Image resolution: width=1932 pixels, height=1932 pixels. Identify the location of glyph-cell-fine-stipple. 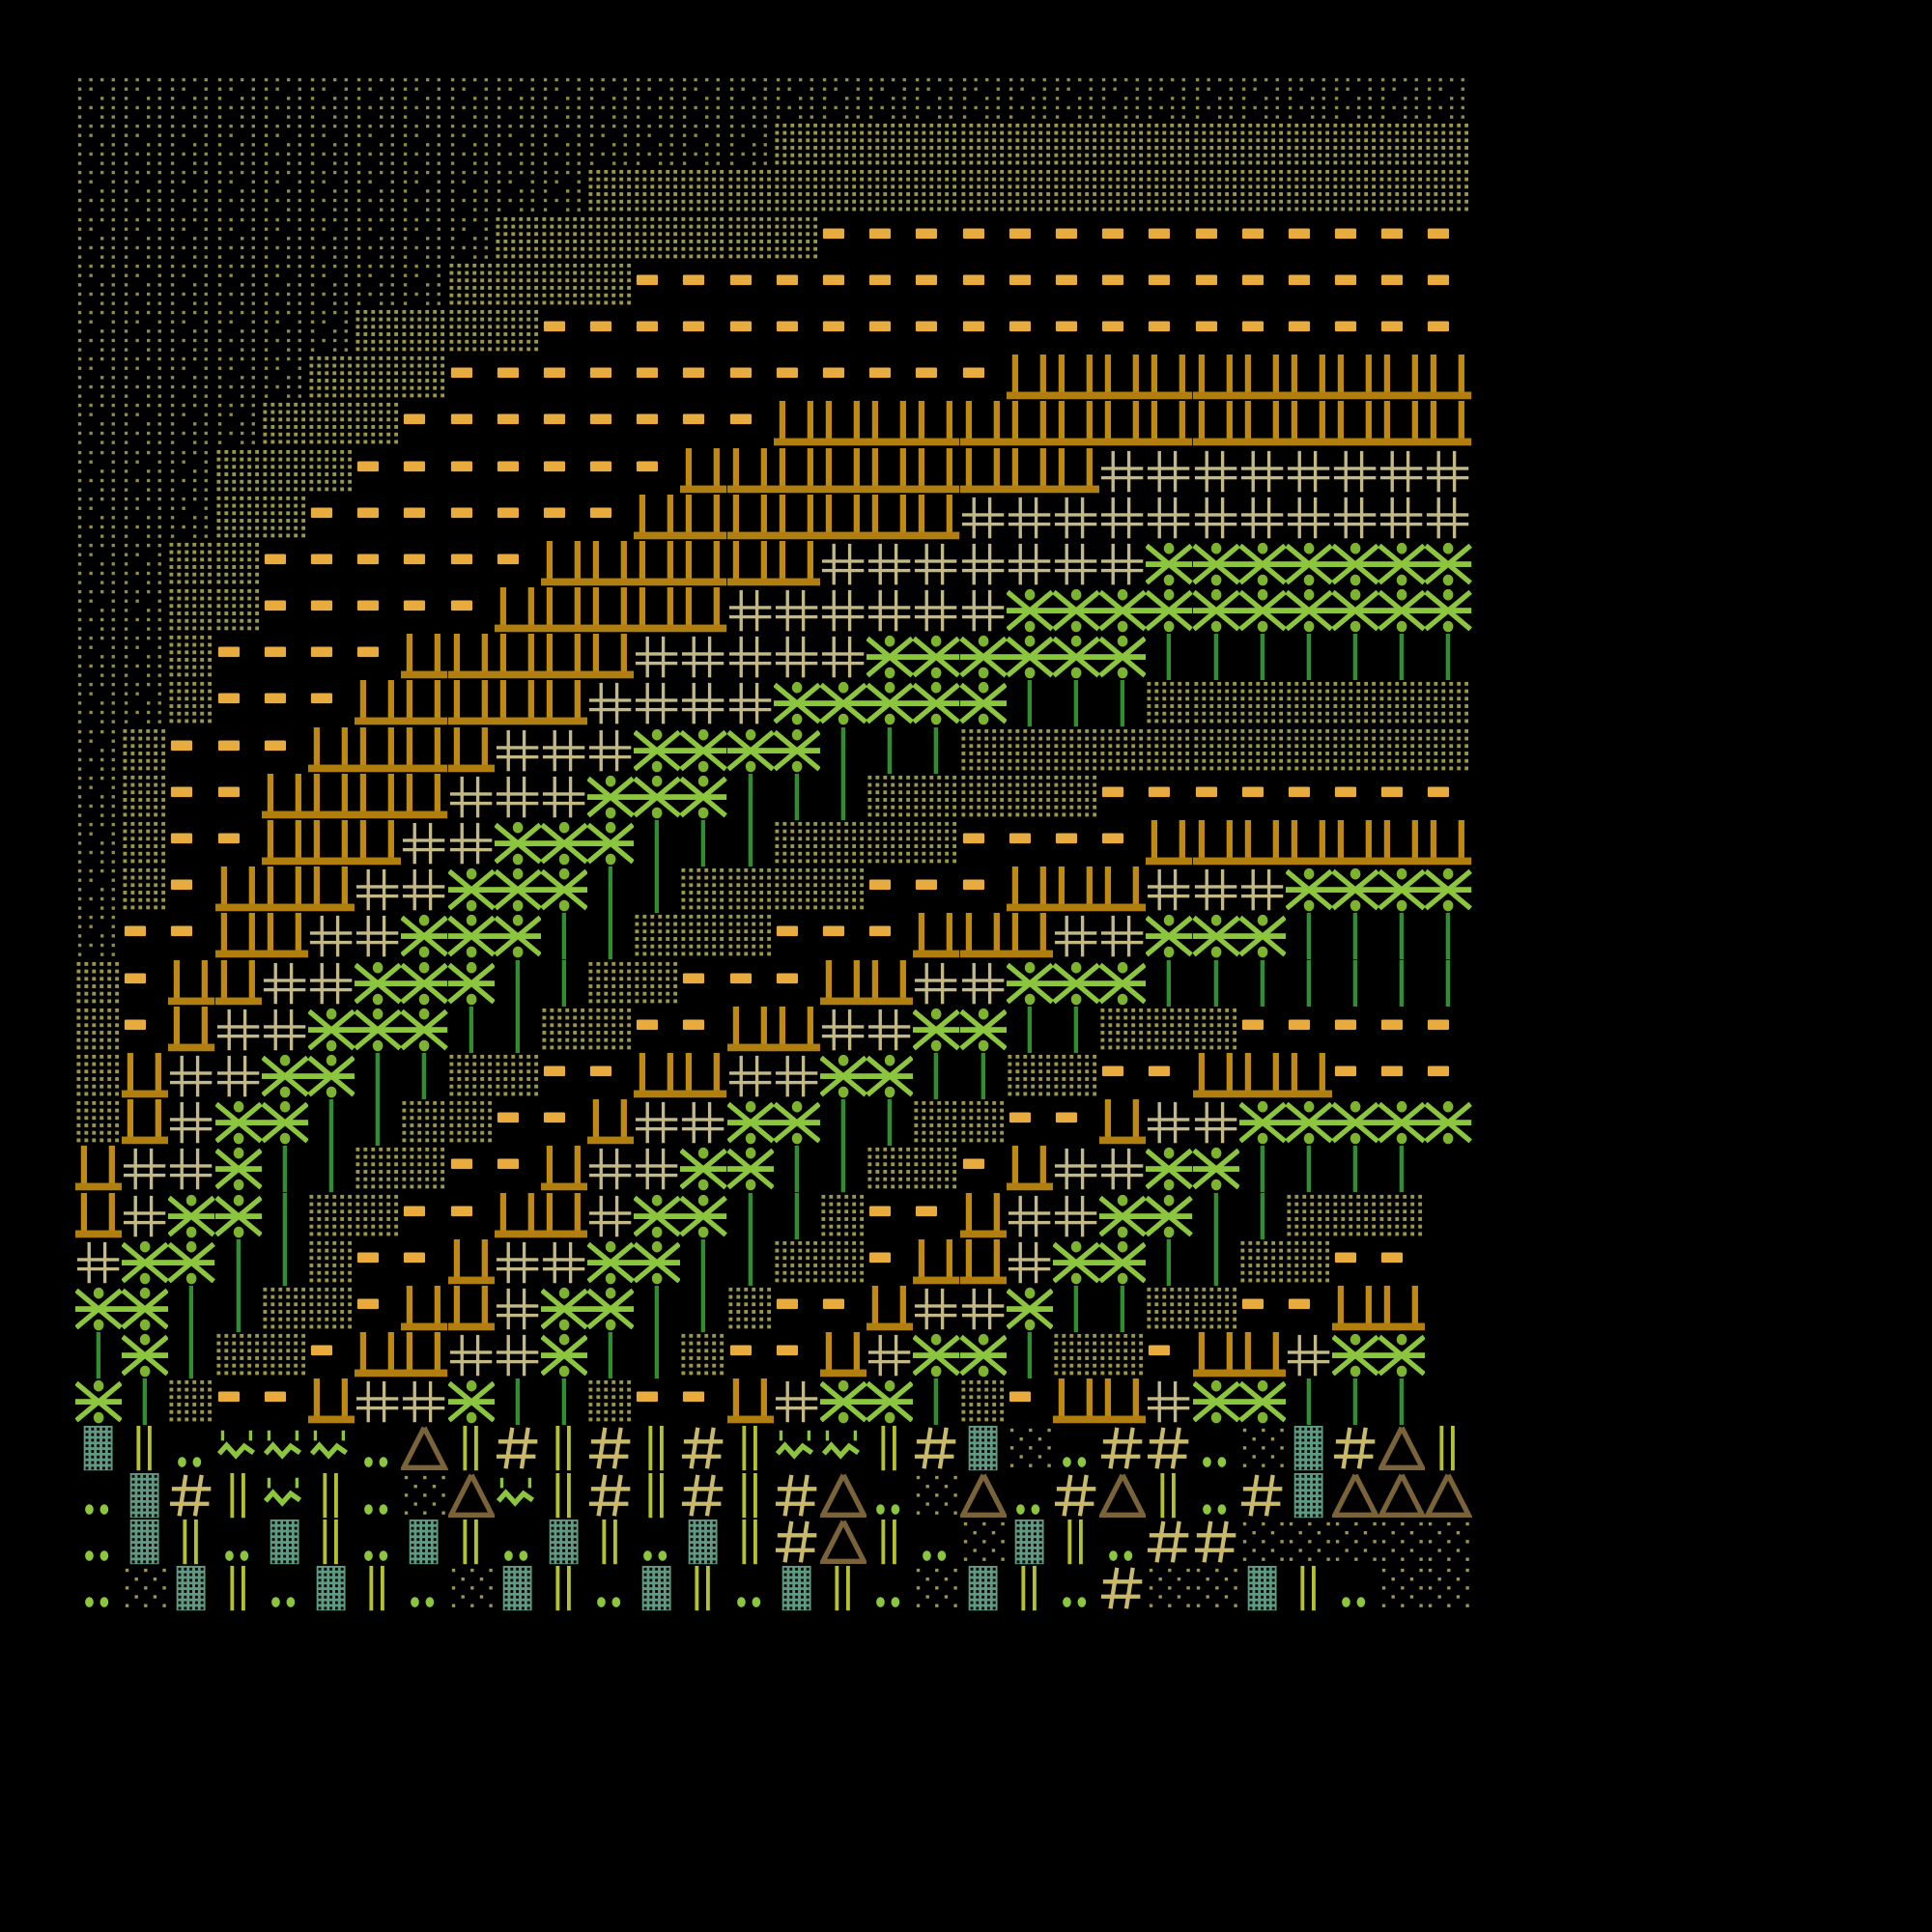
(424, 1495).